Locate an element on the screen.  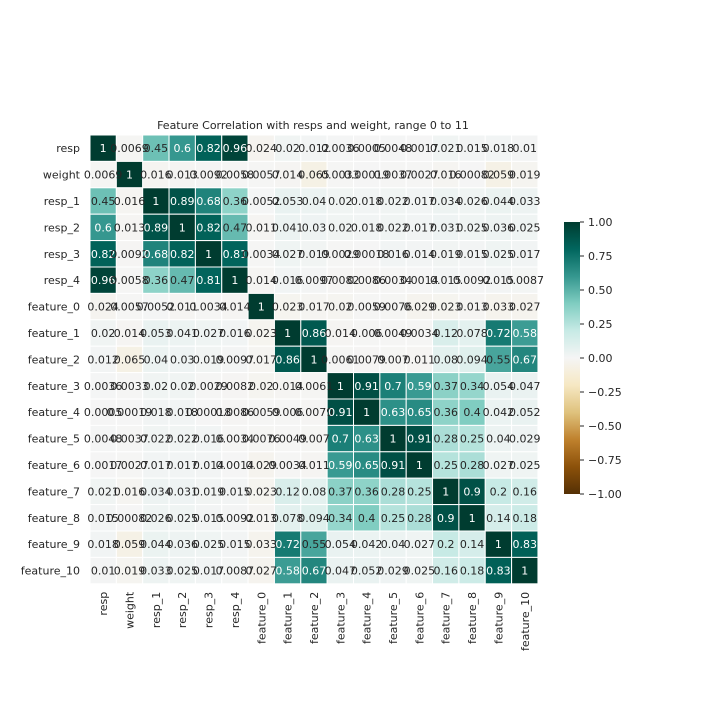
cell-value-label: 0.036 is located at coordinates (499, 227).